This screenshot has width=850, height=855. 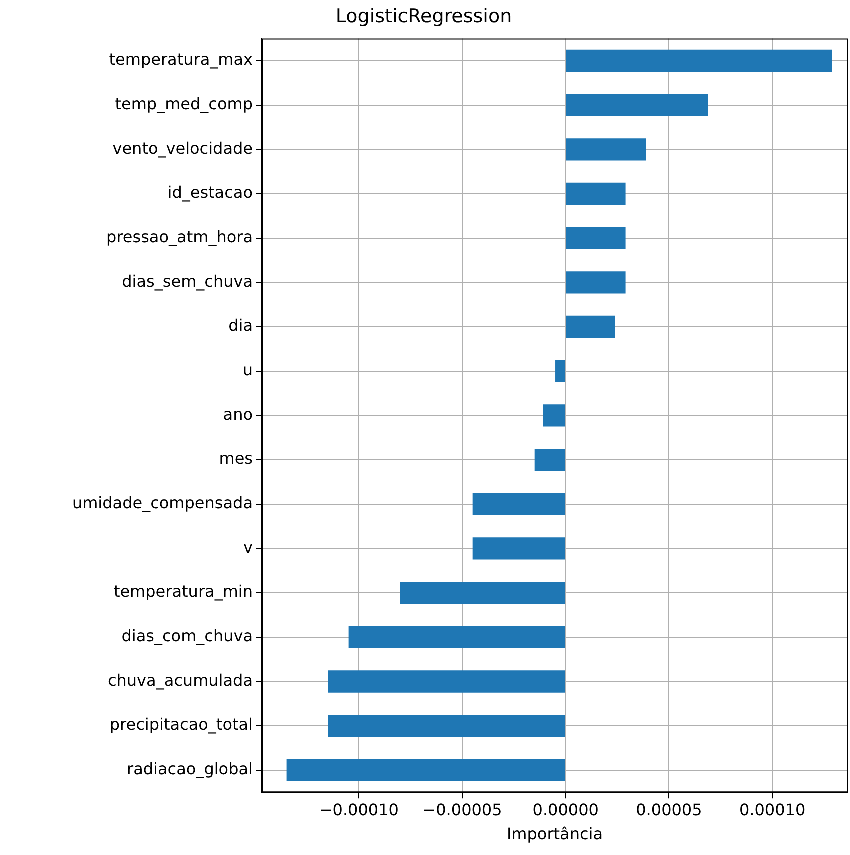 I want to click on y-tick-label: u, so click(x=247, y=370).